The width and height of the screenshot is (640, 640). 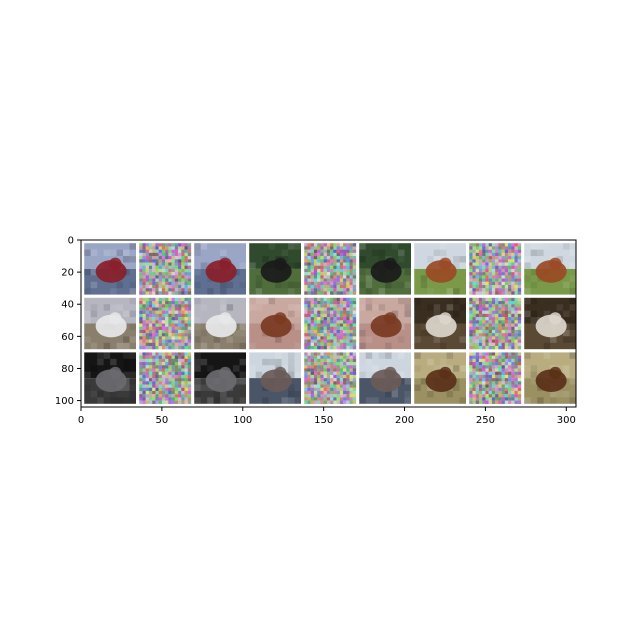 What do you see at coordinates (440, 378) in the screenshot?
I see `image-tile-r2-c6` at bounding box center [440, 378].